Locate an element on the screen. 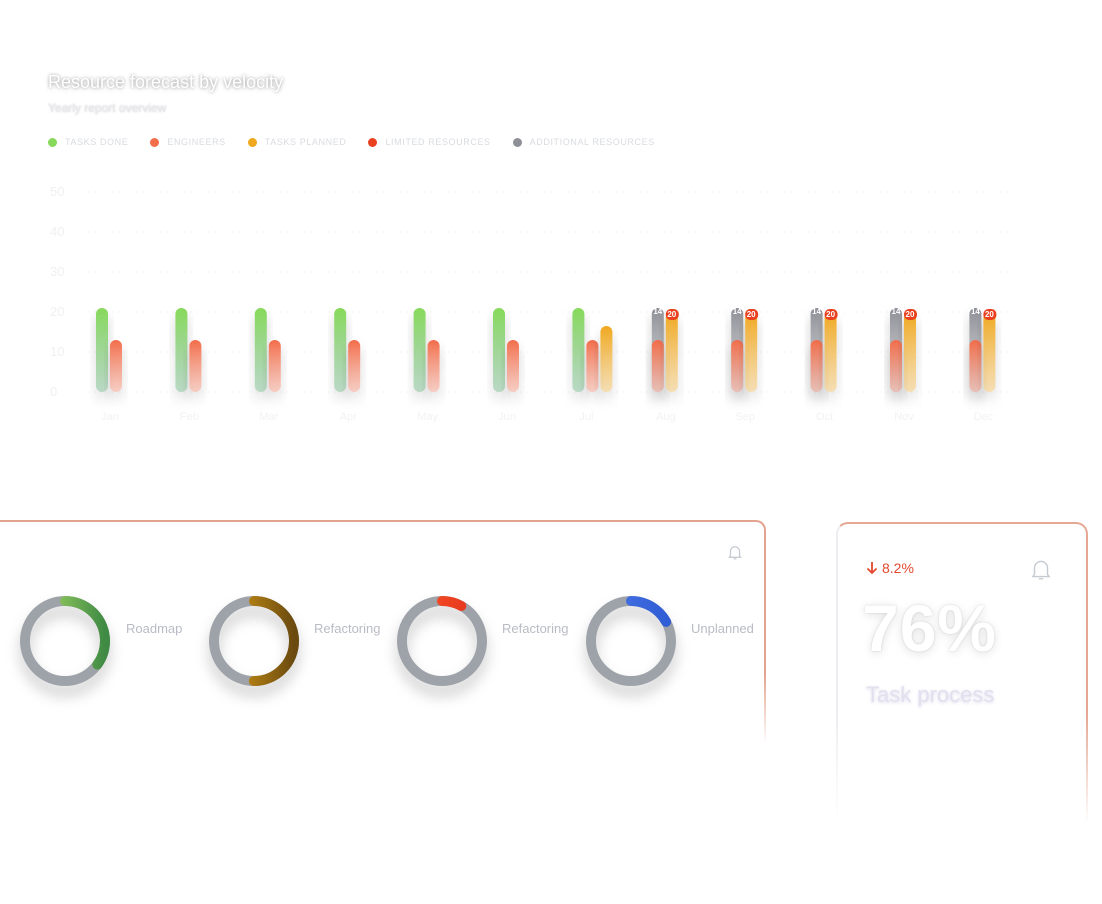  donut-unplanned is located at coordinates (631, 641).